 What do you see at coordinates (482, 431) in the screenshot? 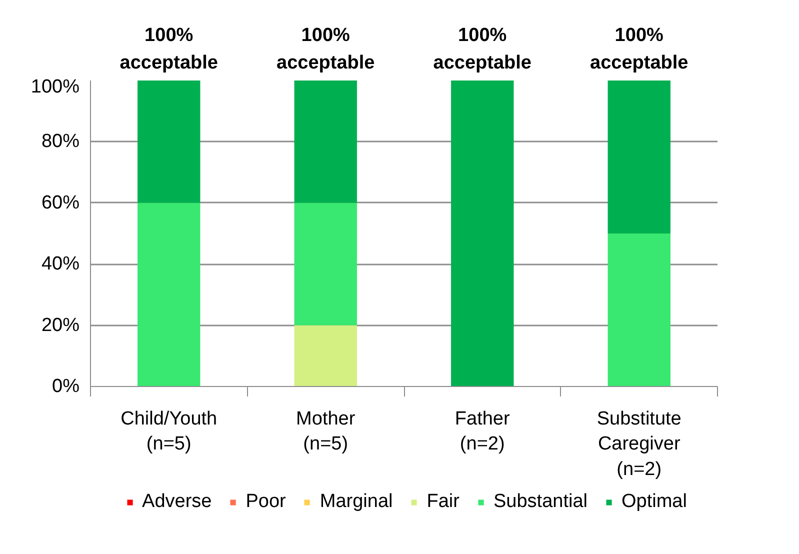
I see `x-tick-label: Father (n=2)` at bounding box center [482, 431].